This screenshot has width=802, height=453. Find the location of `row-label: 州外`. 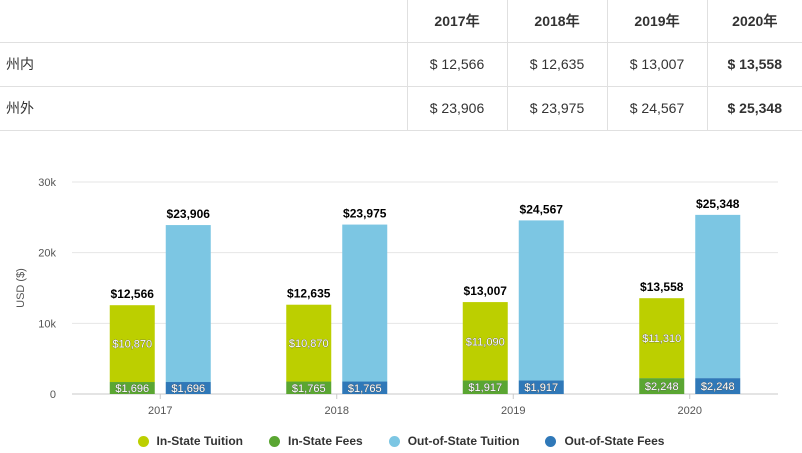

row-label: 州外 is located at coordinates (203, 108).